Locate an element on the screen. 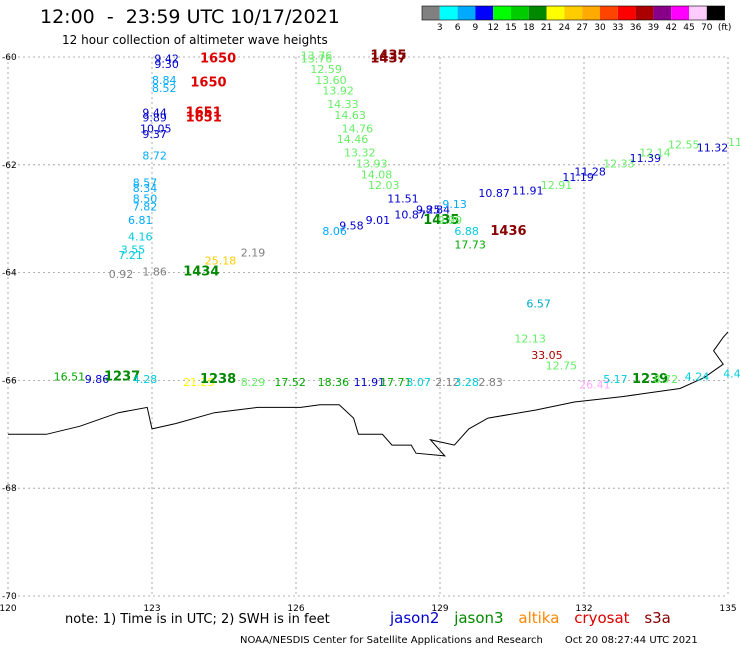 The width and height of the screenshot is (740, 650). scale-label: 45 is located at coordinates (688, 28).